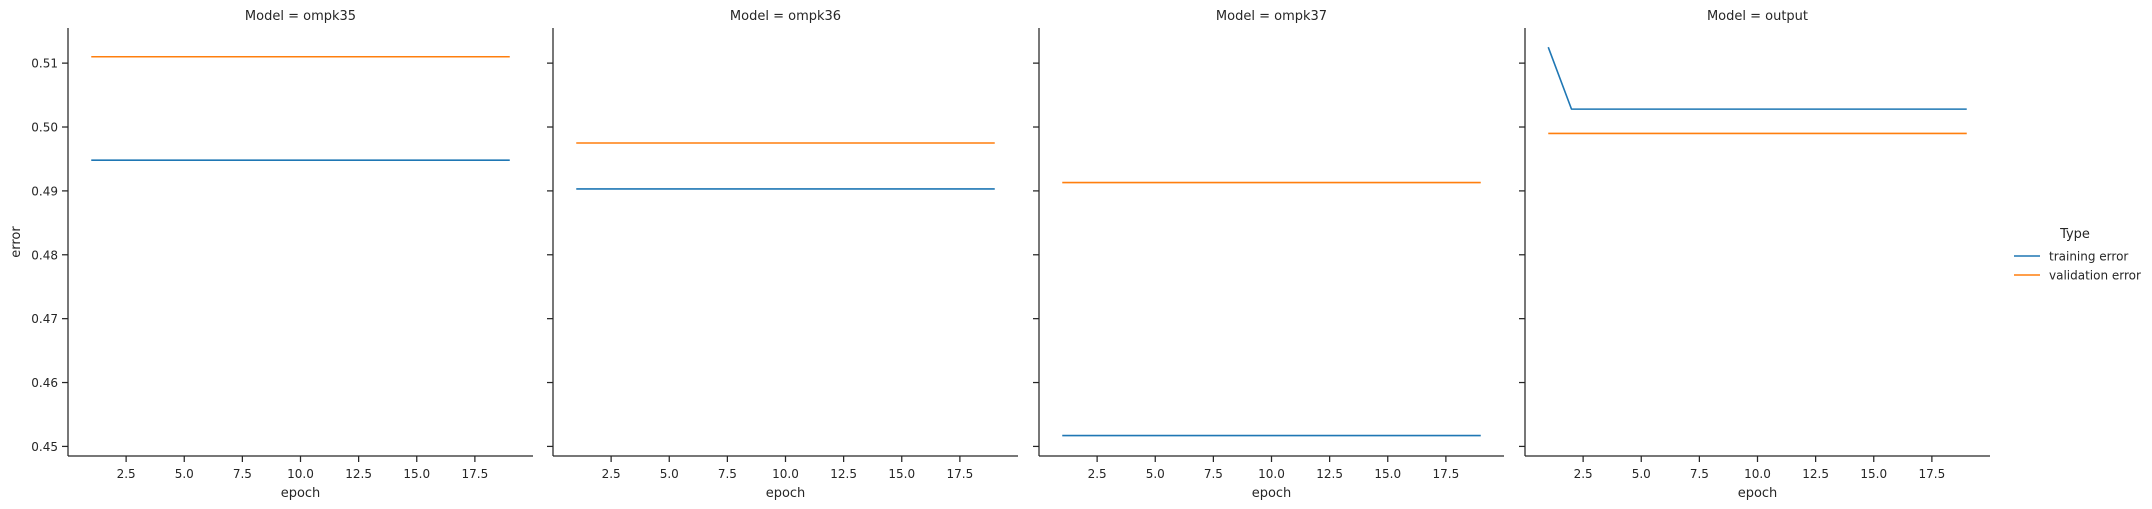 The height and width of the screenshot is (509, 2152). What do you see at coordinates (2095, 276) in the screenshot?
I see `legend-label: validation error` at bounding box center [2095, 276].